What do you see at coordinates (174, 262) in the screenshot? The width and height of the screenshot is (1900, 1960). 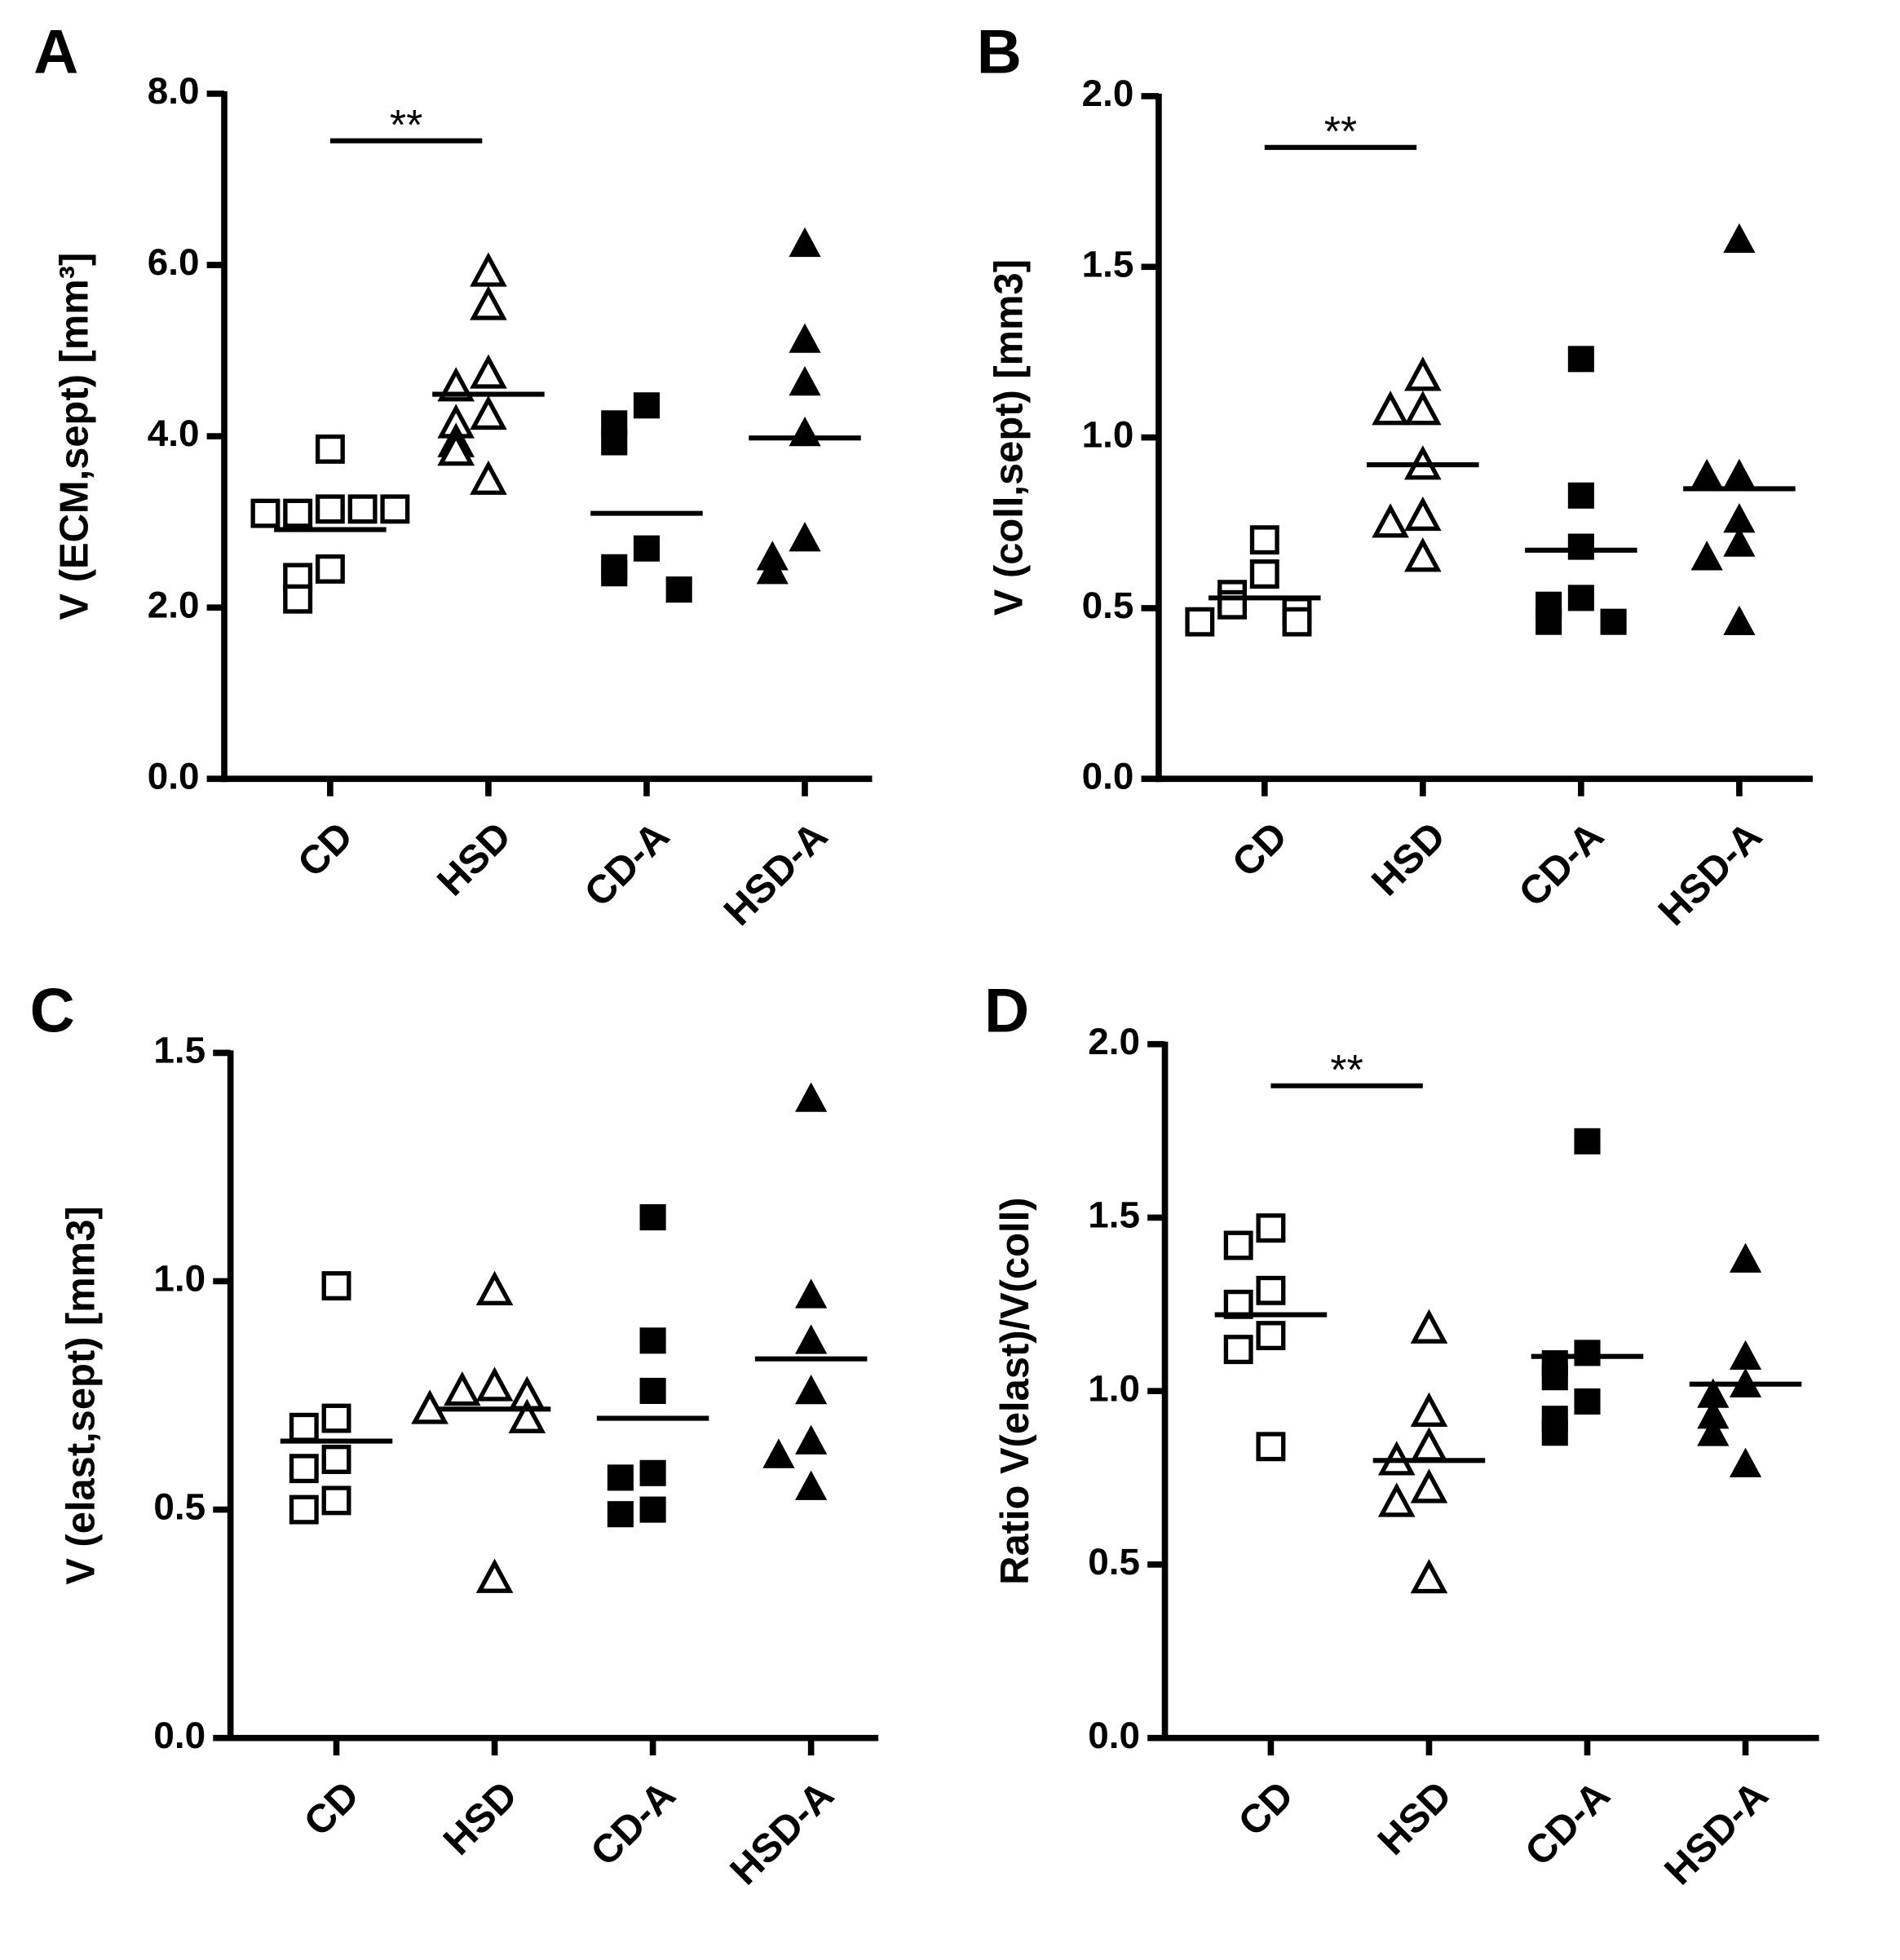 I see `y-tick-label: 6.0` at bounding box center [174, 262].